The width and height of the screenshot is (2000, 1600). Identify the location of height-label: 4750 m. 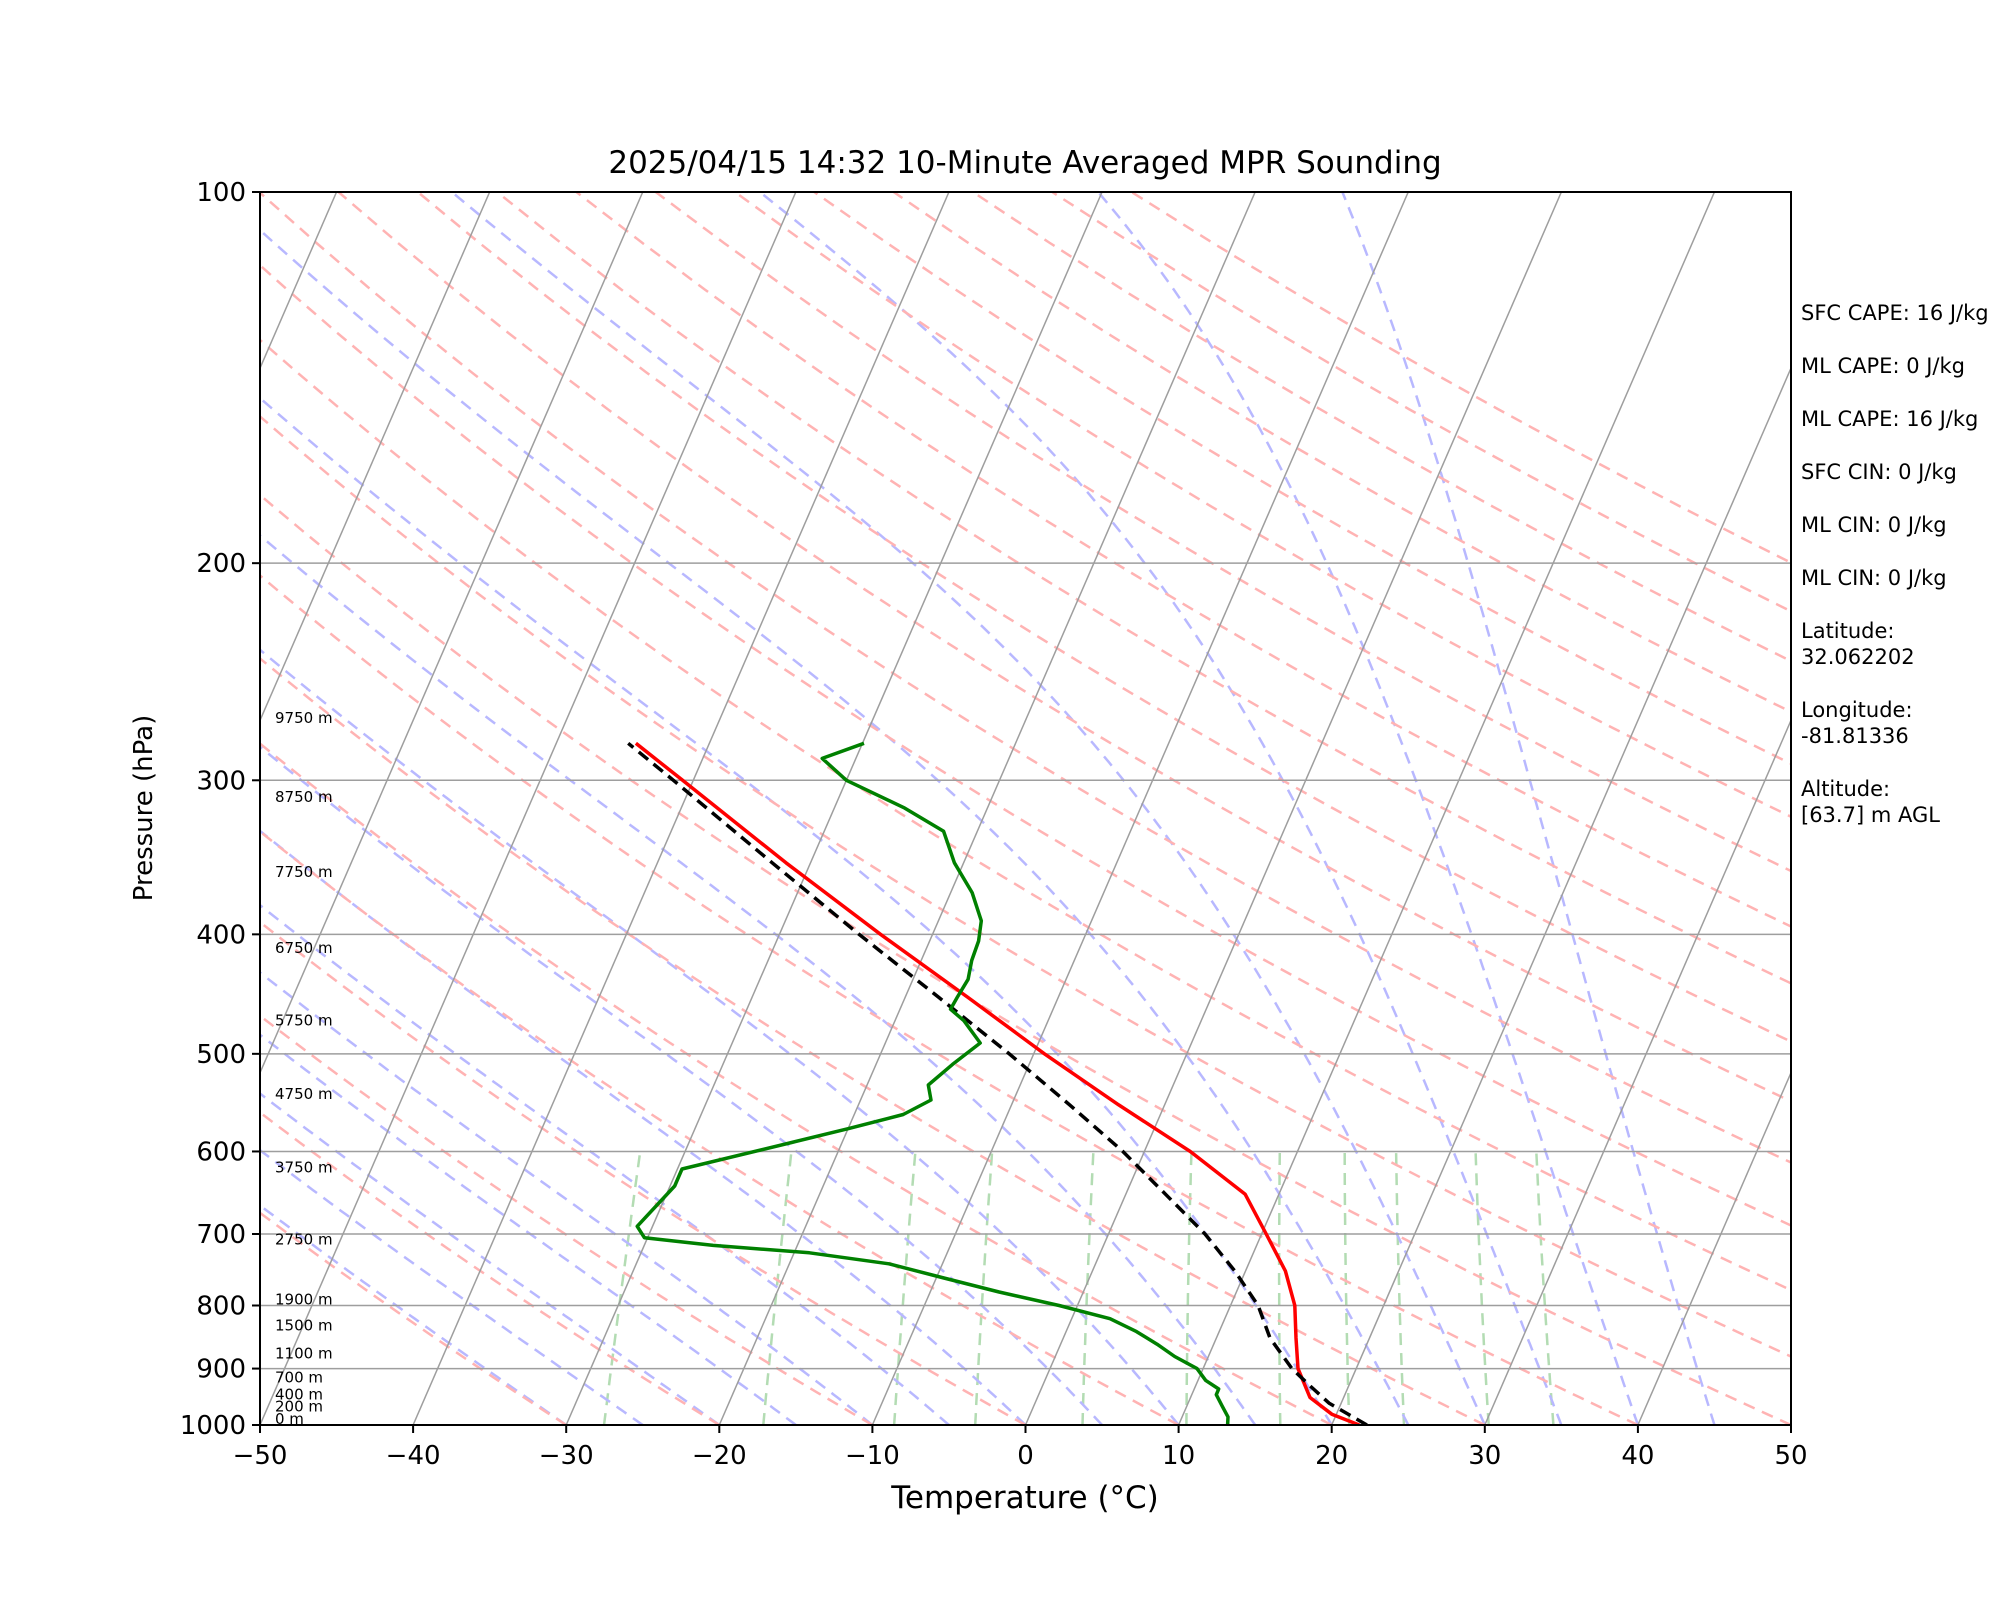
(304, 1094).